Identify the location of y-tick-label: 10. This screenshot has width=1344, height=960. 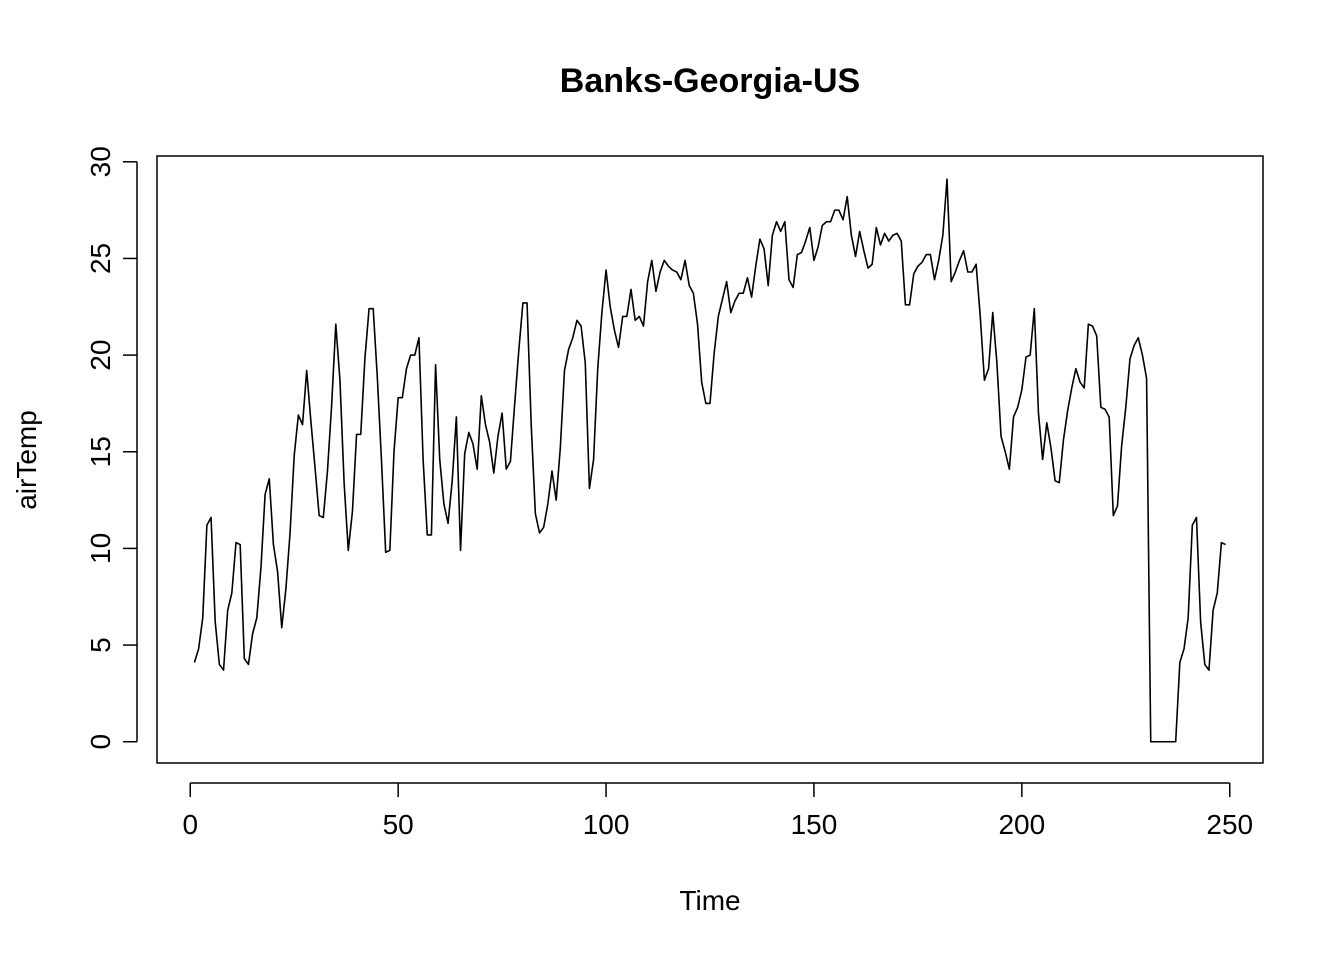
(100, 548).